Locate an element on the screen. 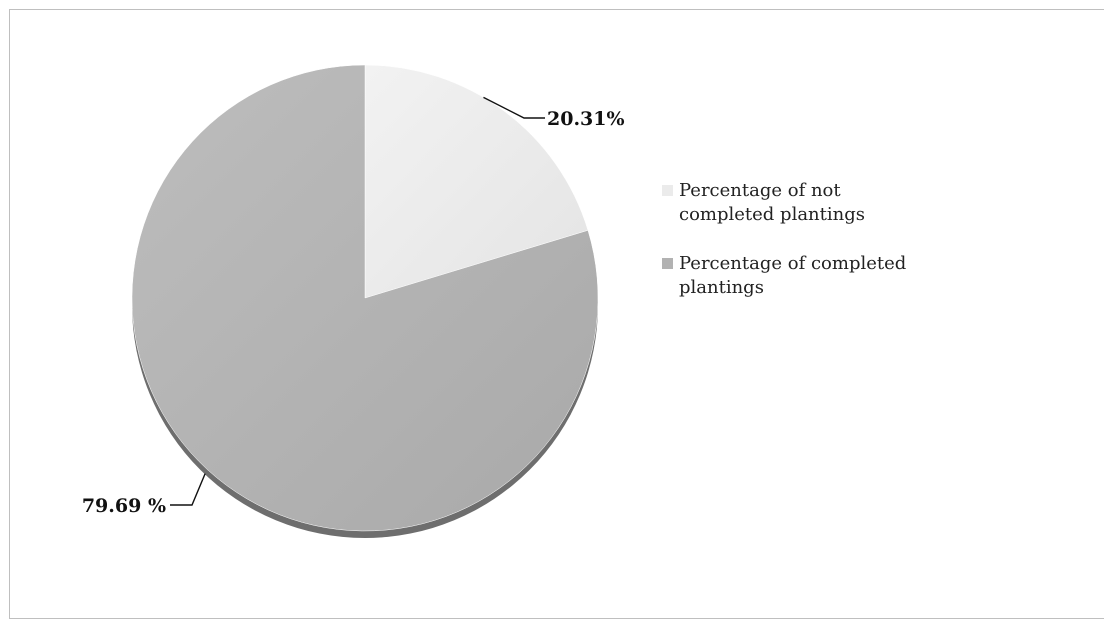  leader-line-not-completed is located at coordinates (514, 107).